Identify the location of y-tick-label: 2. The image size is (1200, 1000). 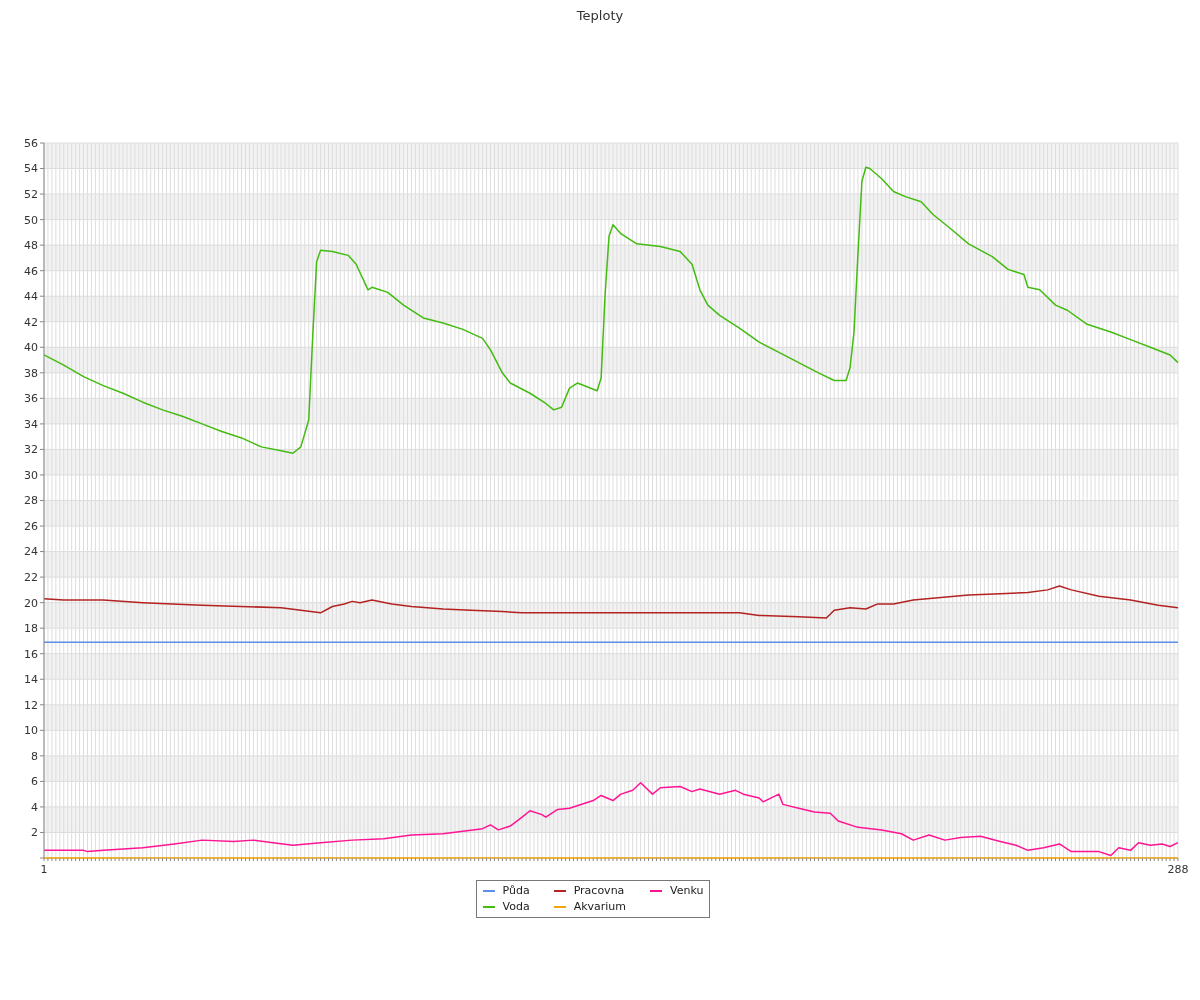
(34, 833).